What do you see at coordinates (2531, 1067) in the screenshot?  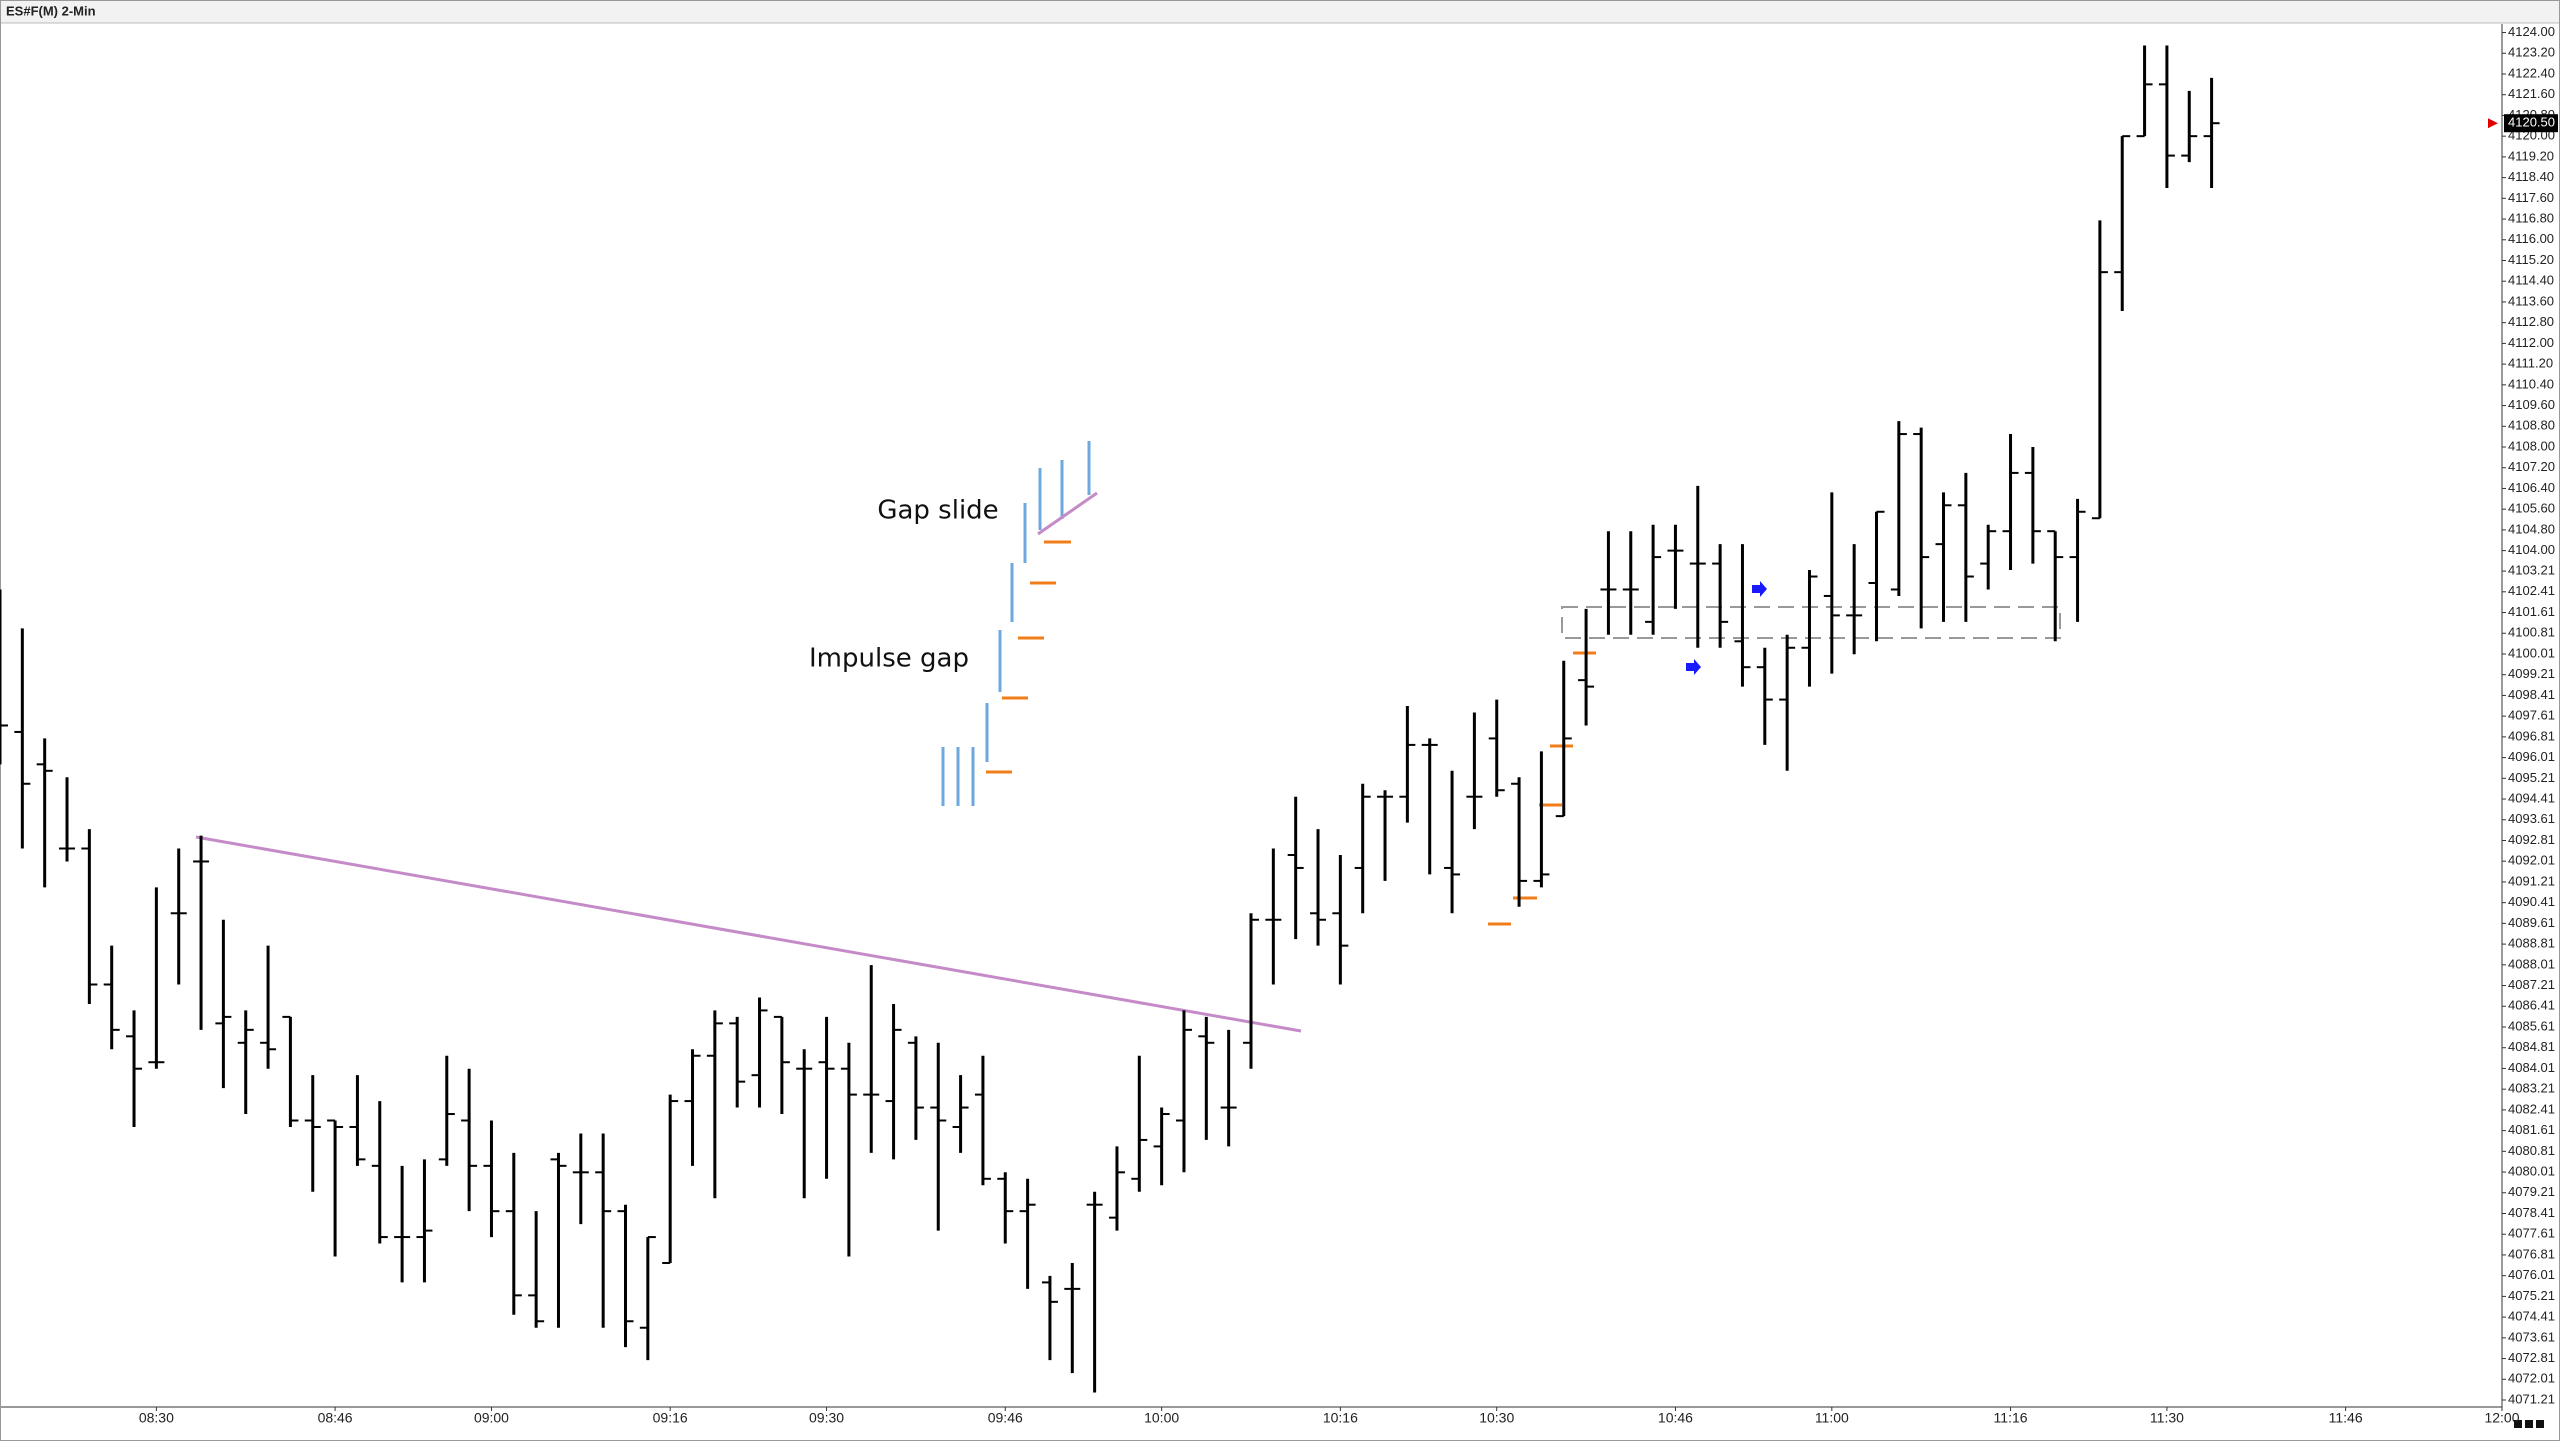 I see `y-tick-label: 4084.01` at bounding box center [2531, 1067].